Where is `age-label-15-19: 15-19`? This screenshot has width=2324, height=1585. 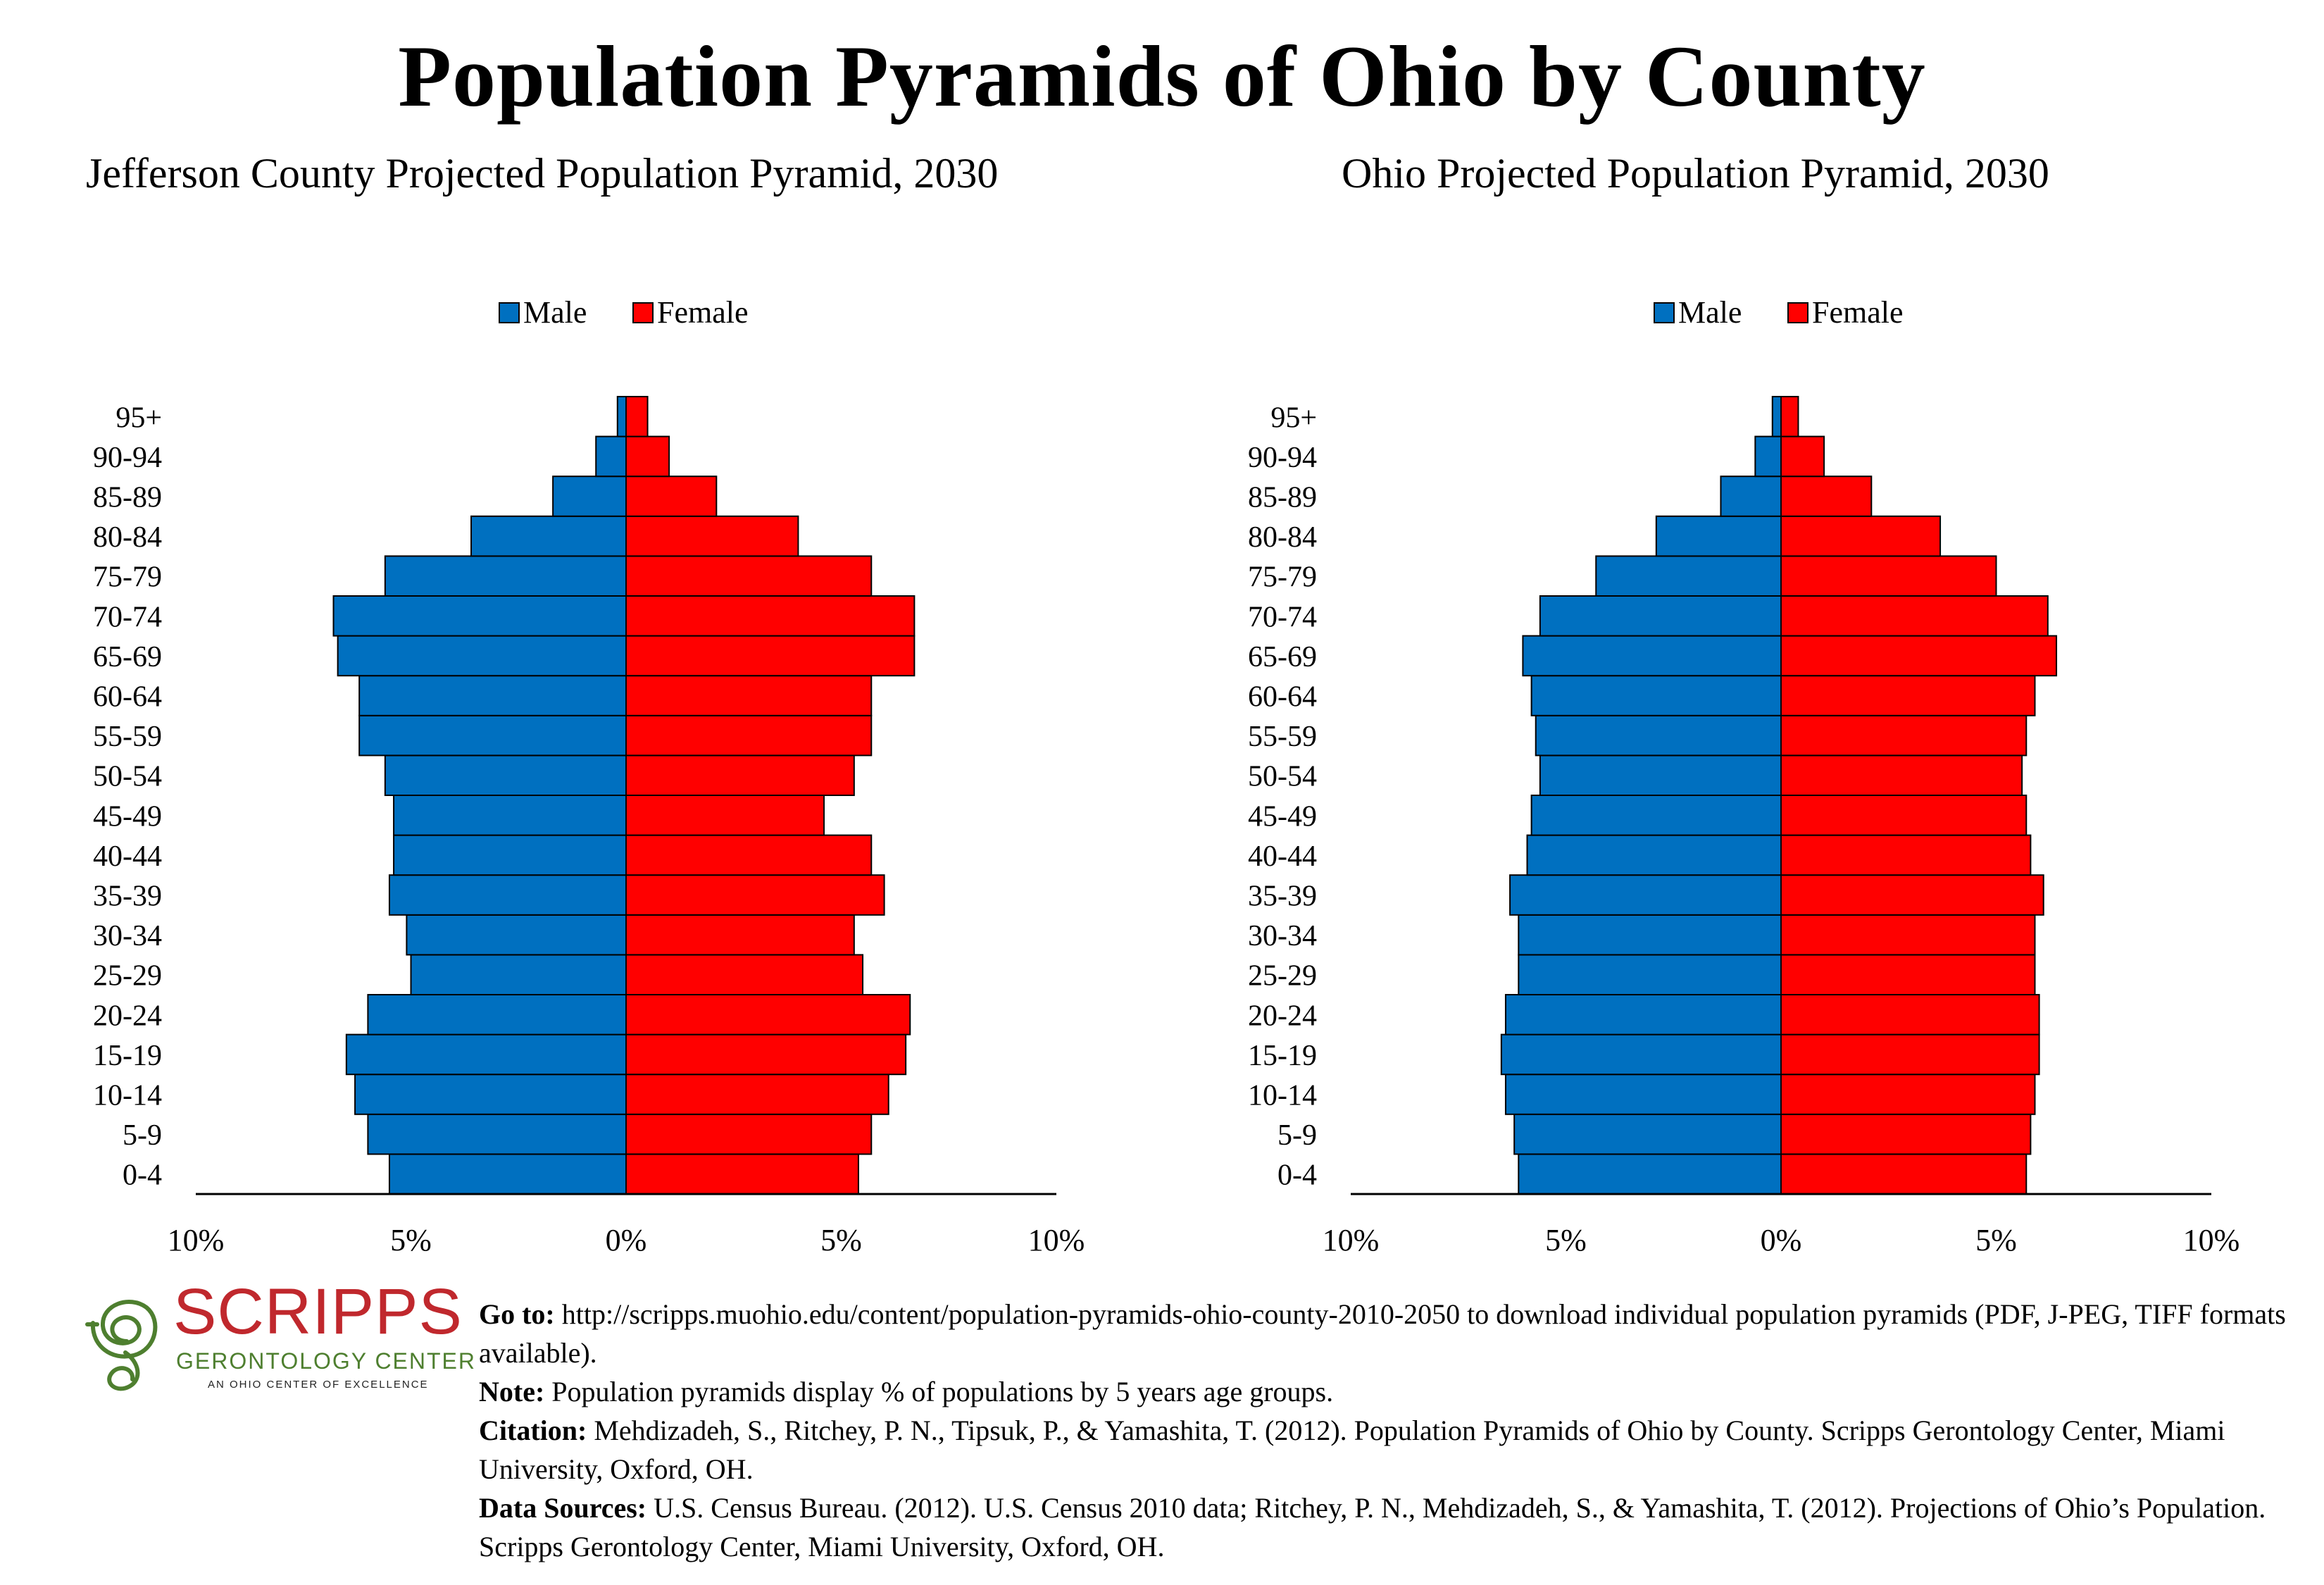
age-label-15-19: 15-19 is located at coordinates (128, 1056).